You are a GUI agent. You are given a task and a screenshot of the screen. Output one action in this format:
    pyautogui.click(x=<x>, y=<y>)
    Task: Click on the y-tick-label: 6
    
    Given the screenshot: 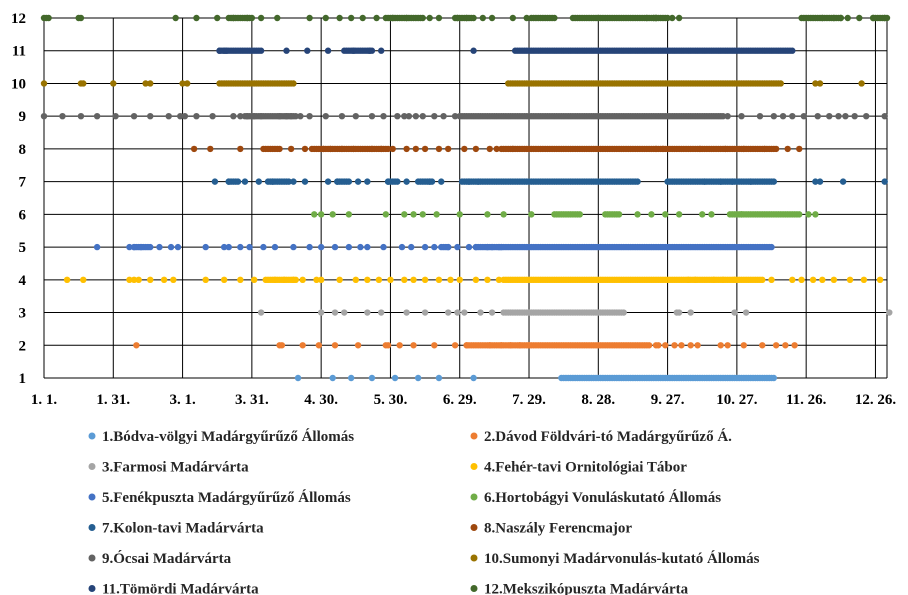 What is the action you would take?
    pyautogui.click(x=23, y=215)
    